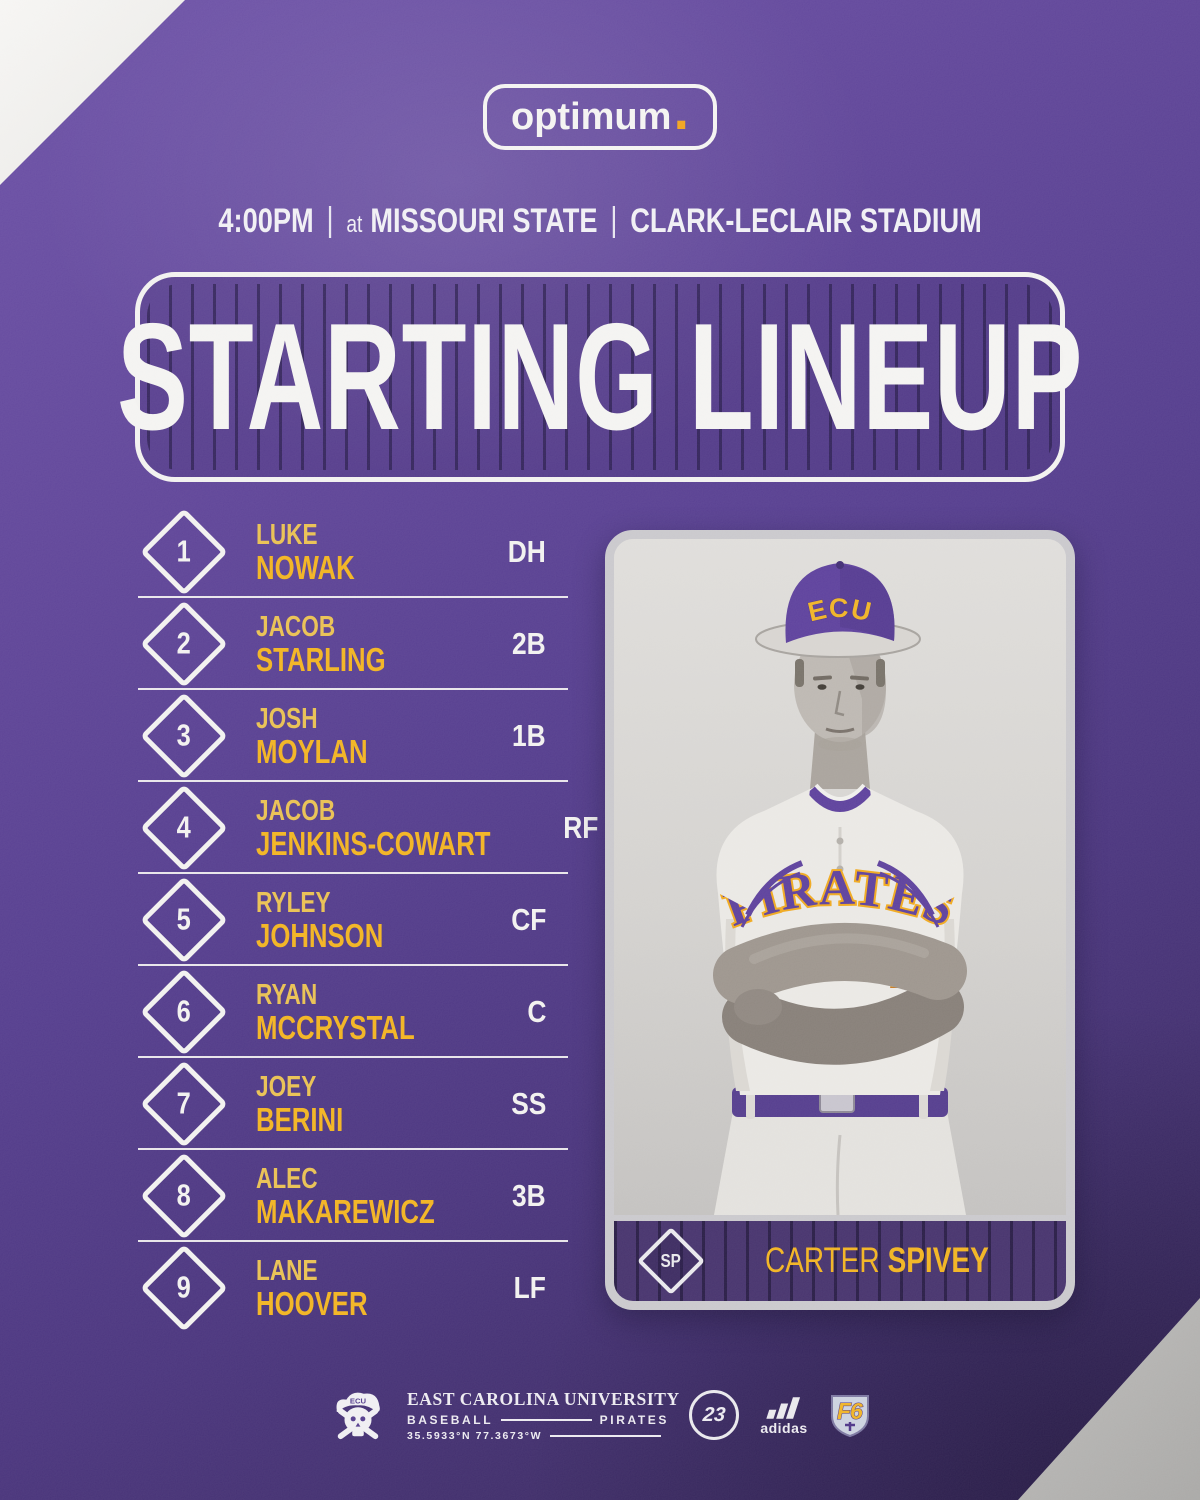 The width and height of the screenshot is (1200, 1500). What do you see at coordinates (335, 1027) in the screenshot?
I see `player-last-name: MCCRYSTAL` at bounding box center [335, 1027].